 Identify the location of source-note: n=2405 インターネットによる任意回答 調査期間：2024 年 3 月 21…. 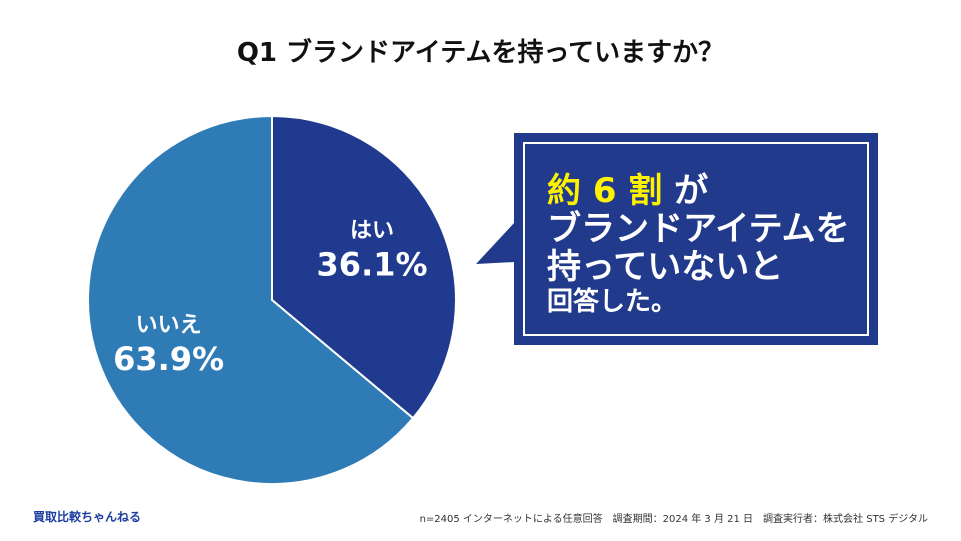
(673, 519).